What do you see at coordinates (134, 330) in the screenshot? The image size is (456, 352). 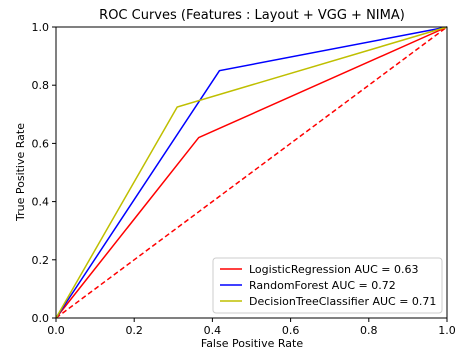 I see `x-tick-label: 0.2` at bounding box center [134, 330].